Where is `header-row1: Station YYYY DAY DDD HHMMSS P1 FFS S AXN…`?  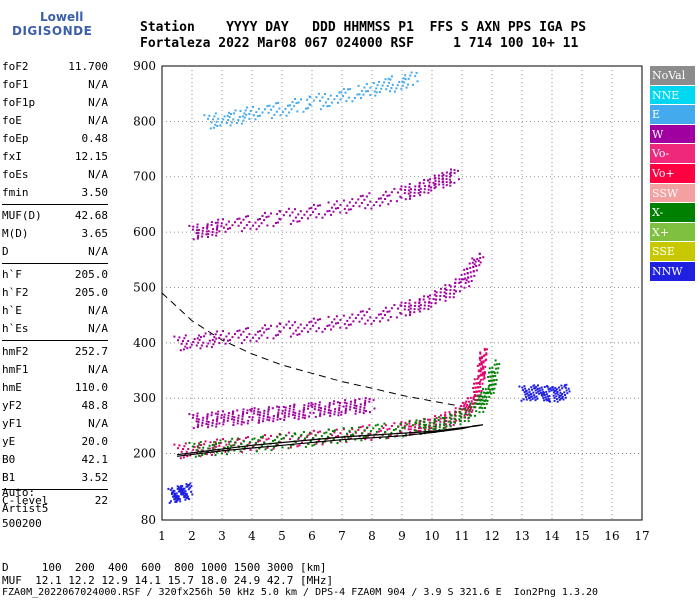
header-row1: Station YYYY DAY DDD HHMMSS P1 FFS S AXN… is located at coordinates (363, 27).